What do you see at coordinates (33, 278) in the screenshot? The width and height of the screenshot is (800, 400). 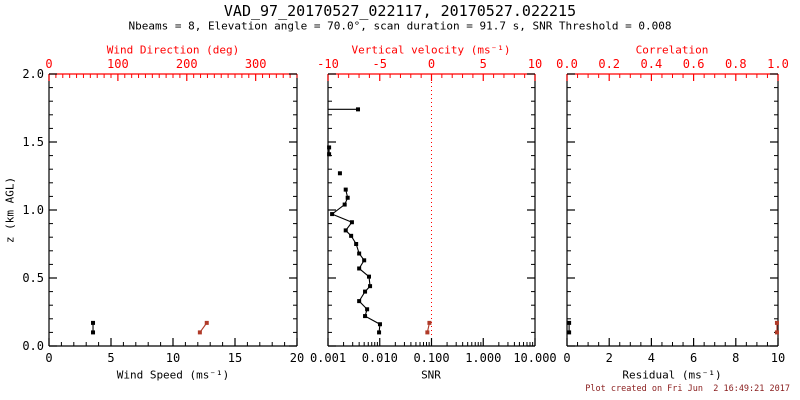 I see `tick-label-y: 0.5` at bounding box center [33, 278].